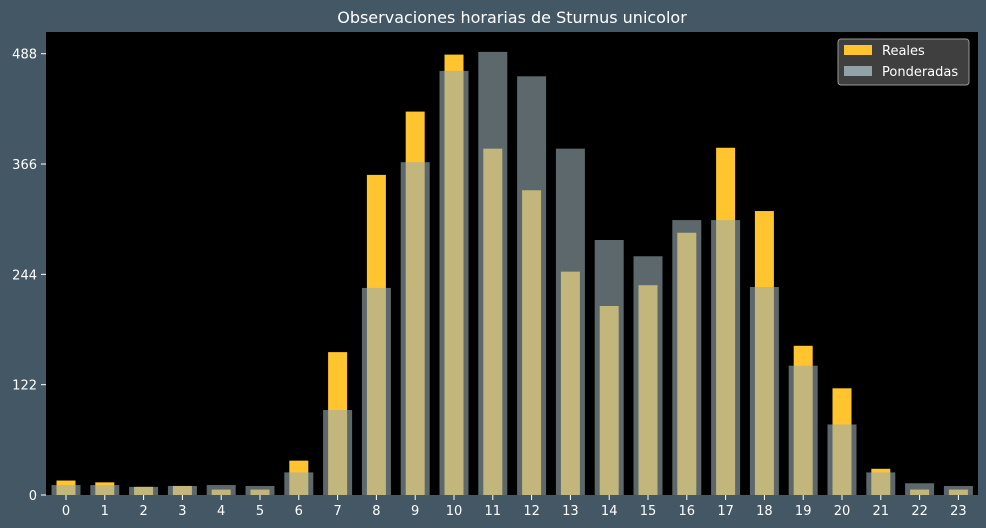  What do you see at coordinates (376, 511) in the screenshot?
I see `x-tick-label: 8` at bounding box center [376, 511].